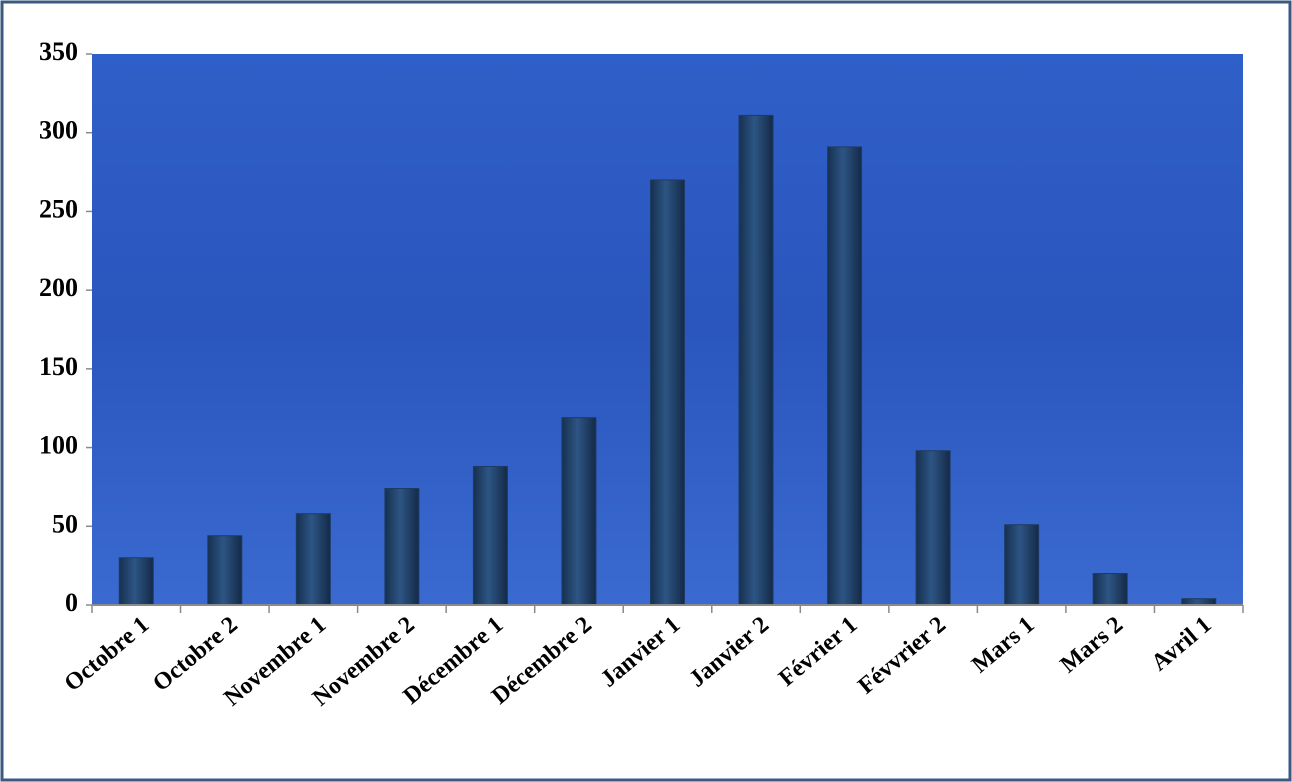 Image resolution: width=1292 pixels, height=782 pixels. I want to click on y-tick-label: 350, so click(58, 51).